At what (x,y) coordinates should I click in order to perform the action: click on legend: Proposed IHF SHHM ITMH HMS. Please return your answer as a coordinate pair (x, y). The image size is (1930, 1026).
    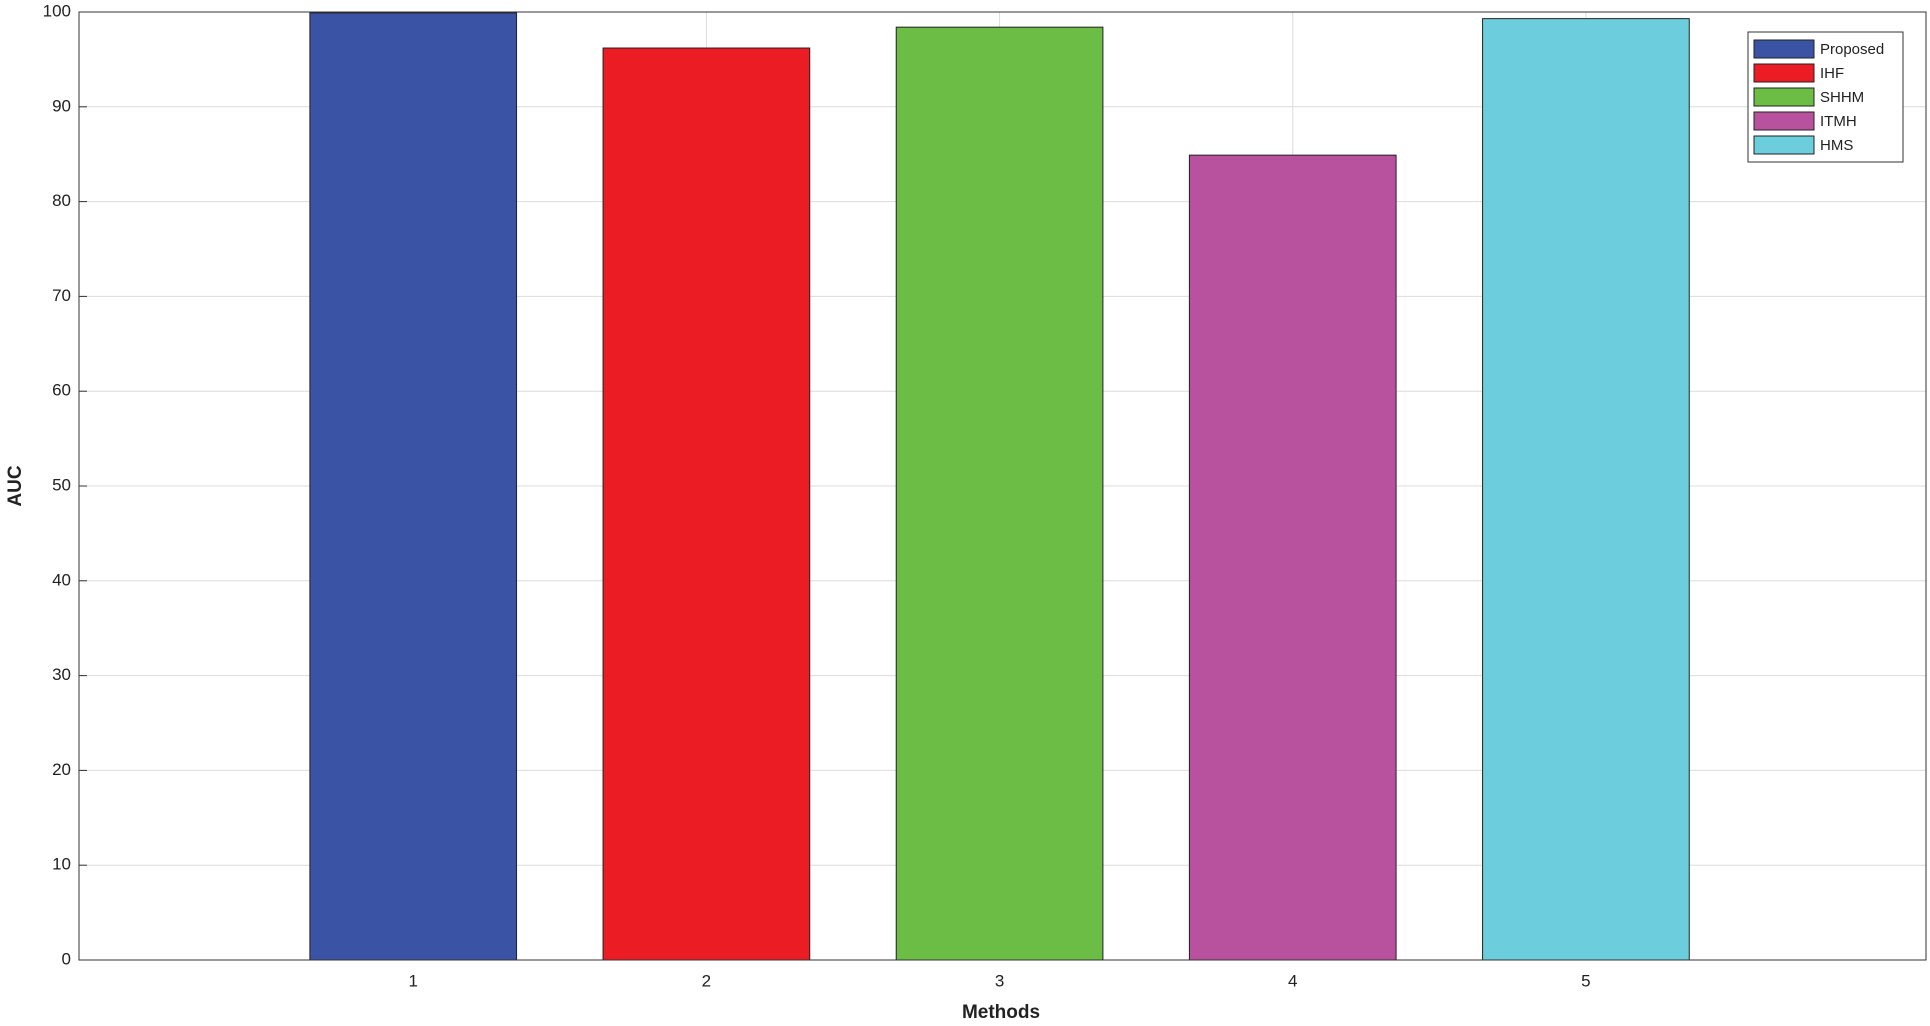
    Looking at the image, I should click on (1825, 97).